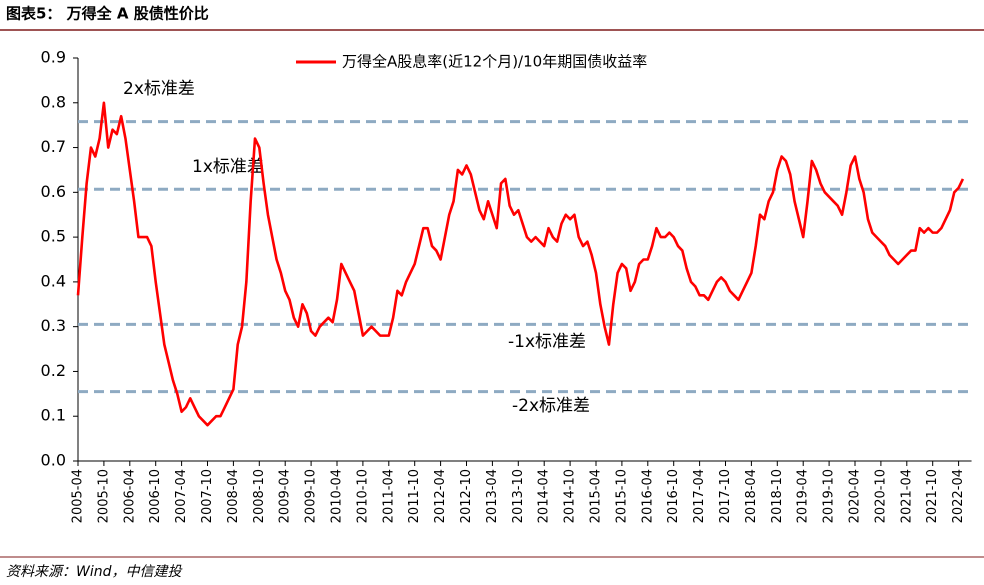 The width and height of the screenshot is (984, 585). Describe the element at coordinates (78, 496) in the screenshot. I see `x-tick-label: 2005-04` at that location.